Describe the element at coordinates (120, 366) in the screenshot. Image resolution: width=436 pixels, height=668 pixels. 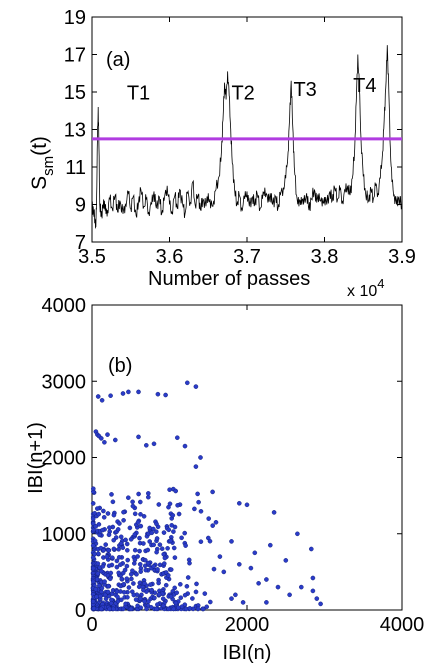
I see `panel-b-label: (b)` at that location.